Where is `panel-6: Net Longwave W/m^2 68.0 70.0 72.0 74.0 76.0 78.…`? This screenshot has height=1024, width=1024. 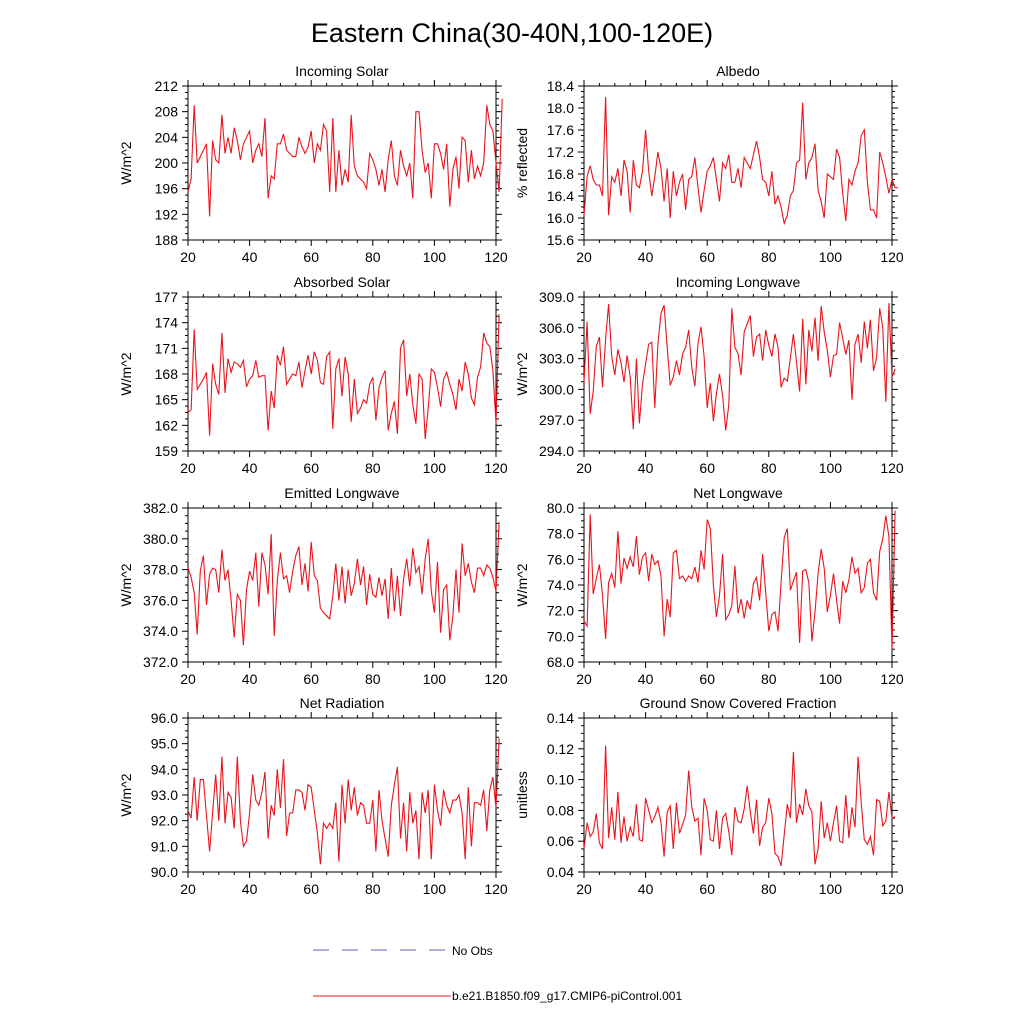
panel-6: Net Longwave W/m^2 68.0 70.0 72.0 74.0 76.0 78.… is located at coordinates (709, 586).